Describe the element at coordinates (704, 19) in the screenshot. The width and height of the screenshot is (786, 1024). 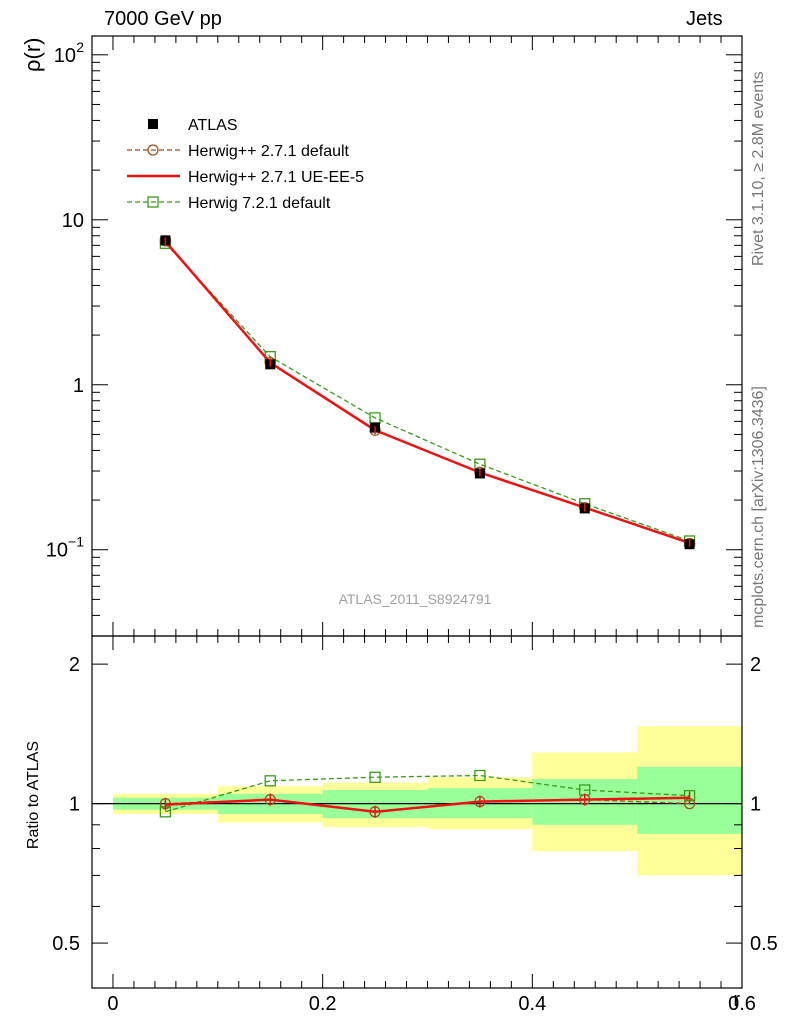
I see `header-right: Jets` at that location.